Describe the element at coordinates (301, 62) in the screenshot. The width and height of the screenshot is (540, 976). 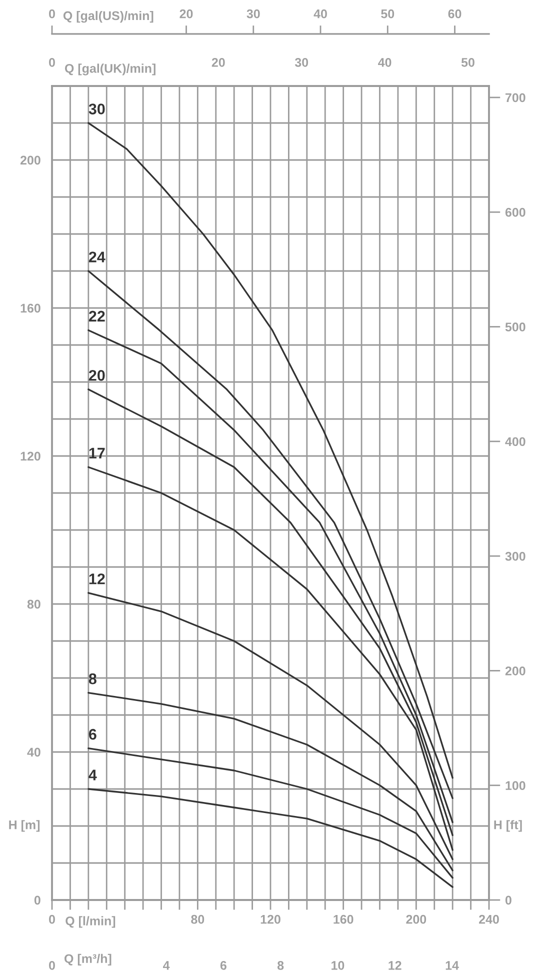
I see `text: 30` at that location.